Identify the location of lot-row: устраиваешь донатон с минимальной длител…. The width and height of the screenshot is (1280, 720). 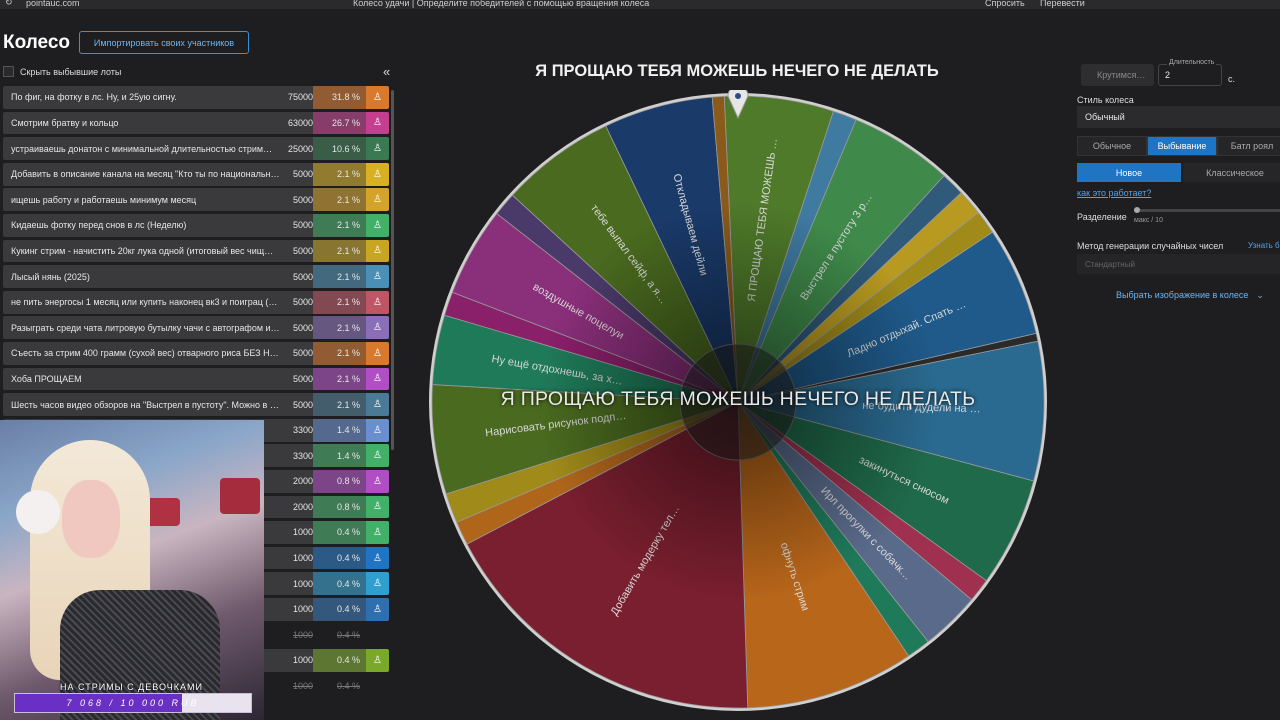
(196, 148).